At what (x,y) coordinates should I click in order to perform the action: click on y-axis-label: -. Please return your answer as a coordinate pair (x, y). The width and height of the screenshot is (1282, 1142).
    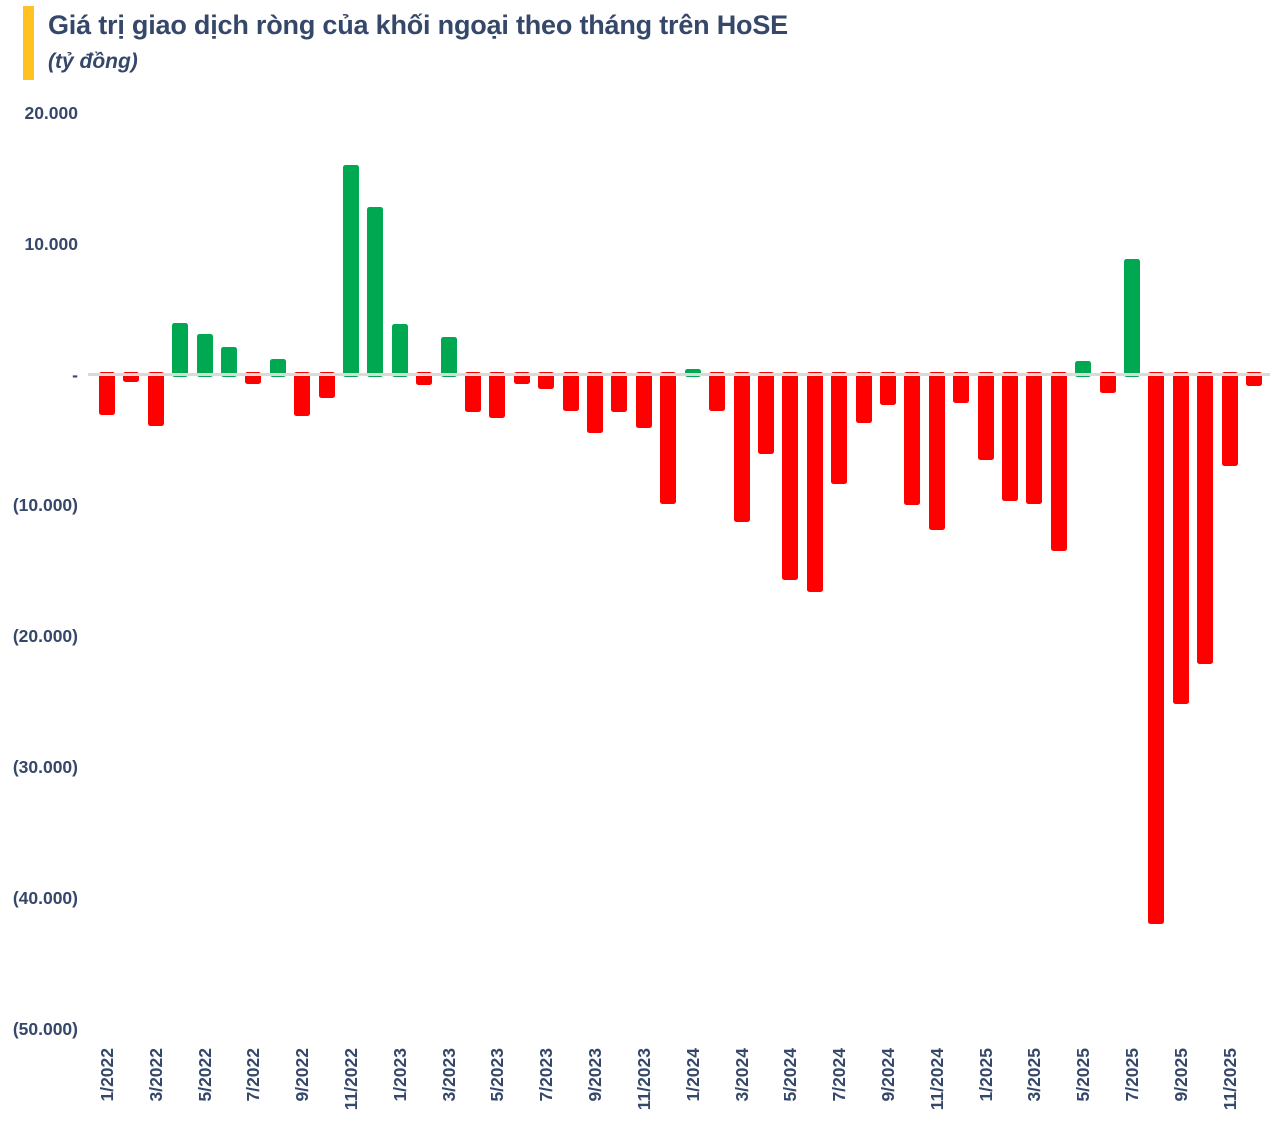
    Looking at the image, I should click on (75, 374).